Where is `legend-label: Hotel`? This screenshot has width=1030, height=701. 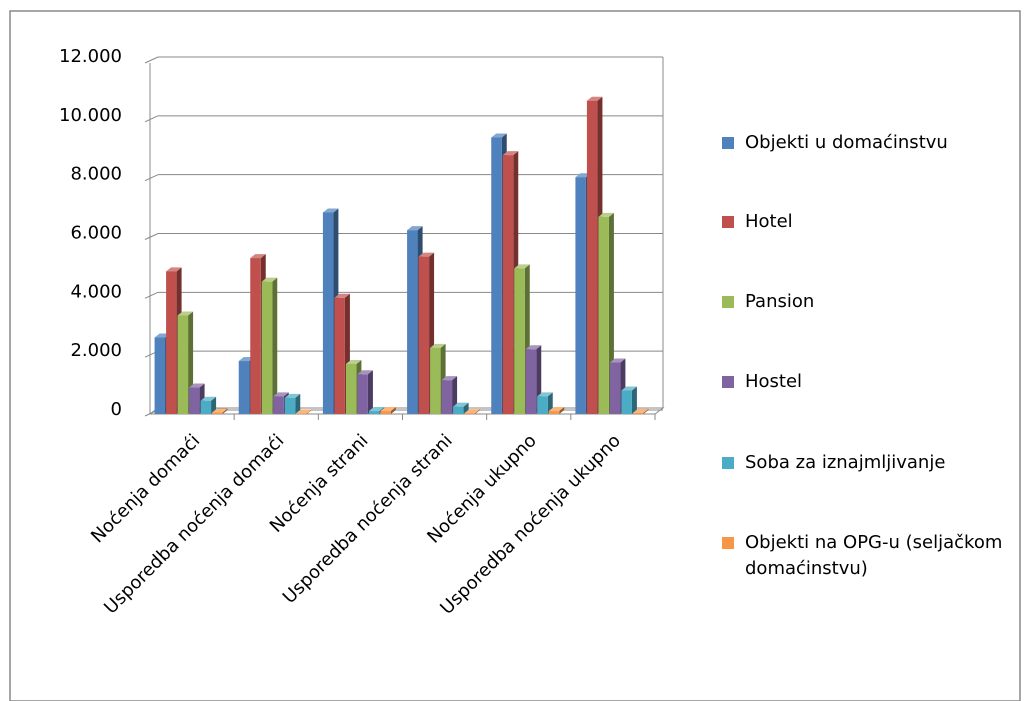 legend-label: Hotel is located at coordinates (769, 221).